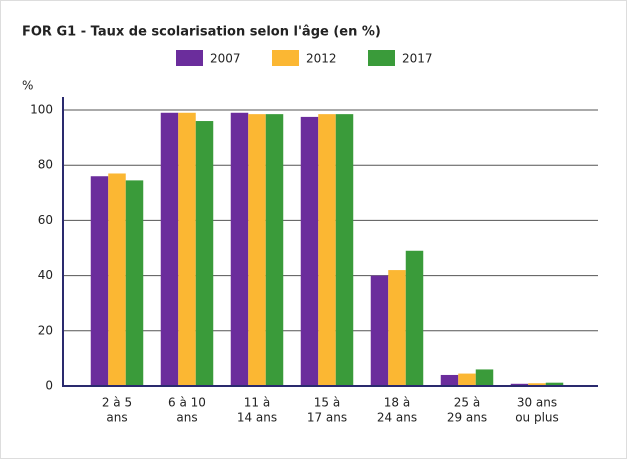  Describe the element at coordinates (321, 59) in the screenshot. I see `legend-label: 2012` at that location.